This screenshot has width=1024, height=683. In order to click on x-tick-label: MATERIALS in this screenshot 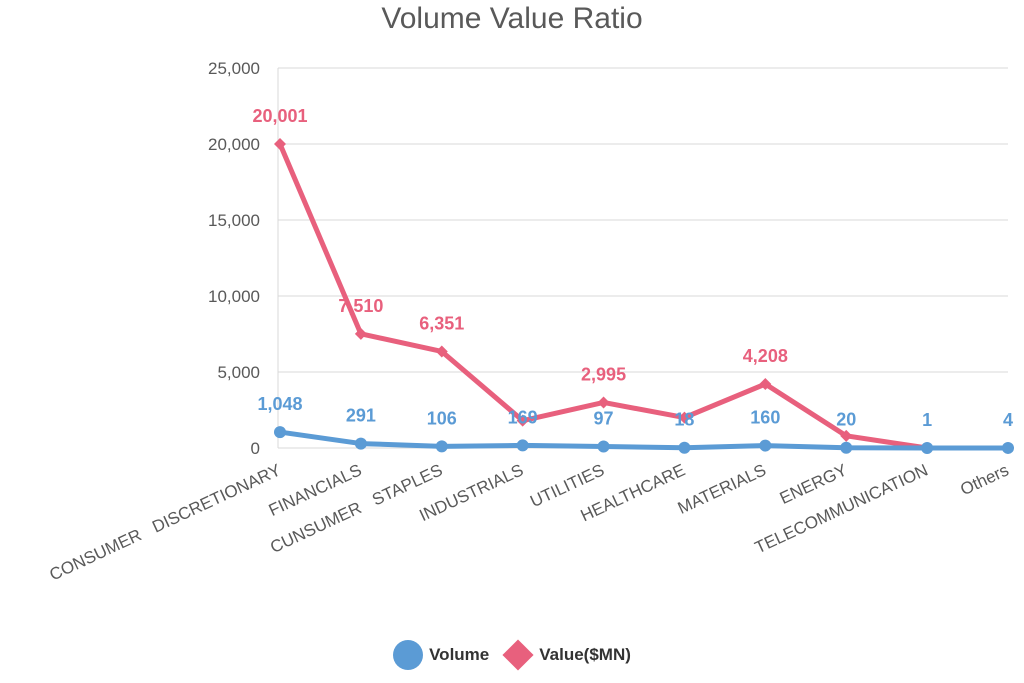, I will do `click(722, 488)`.